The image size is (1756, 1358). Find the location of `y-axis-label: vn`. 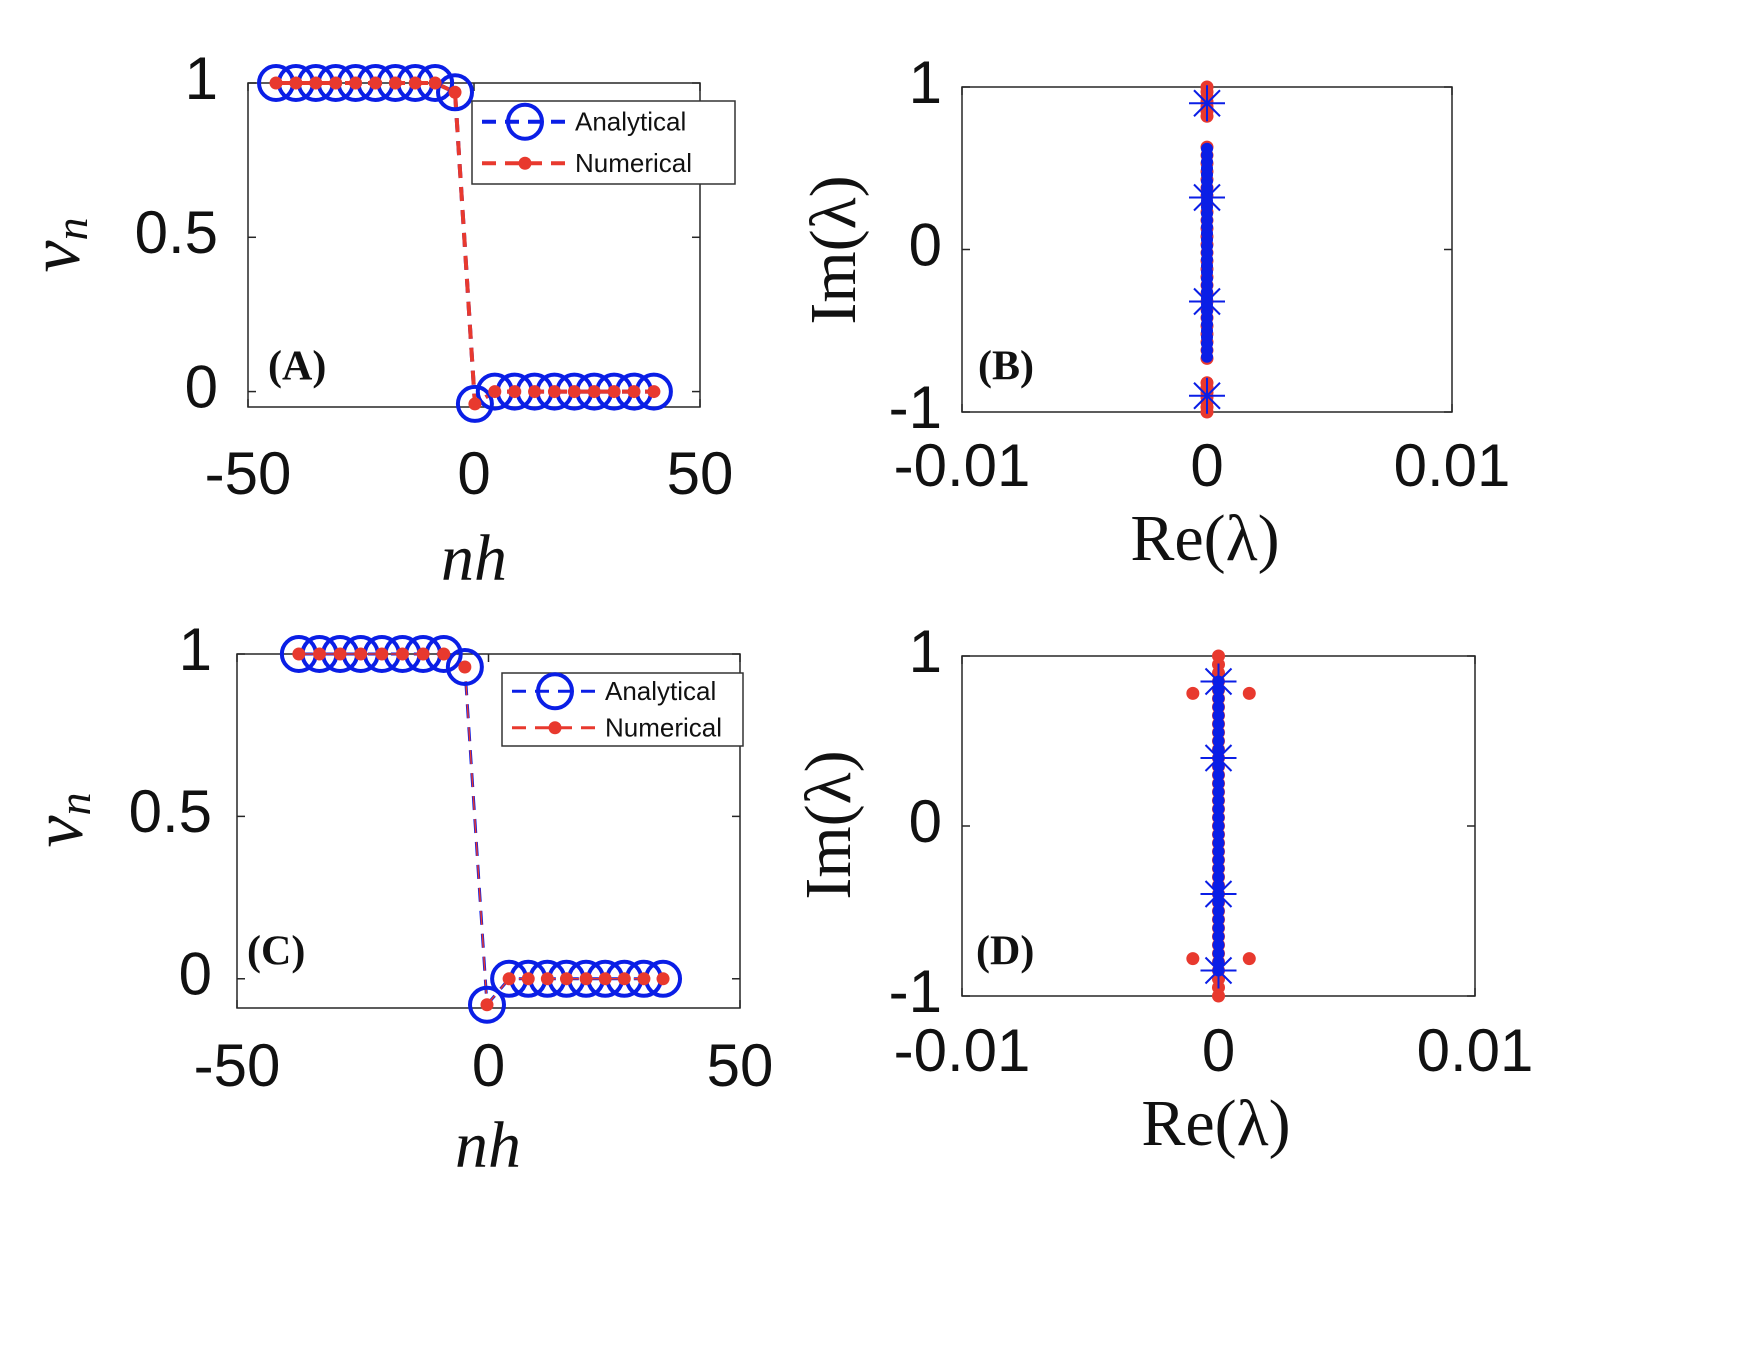

y-axis-label: vn is located at coordinates (59, 820).